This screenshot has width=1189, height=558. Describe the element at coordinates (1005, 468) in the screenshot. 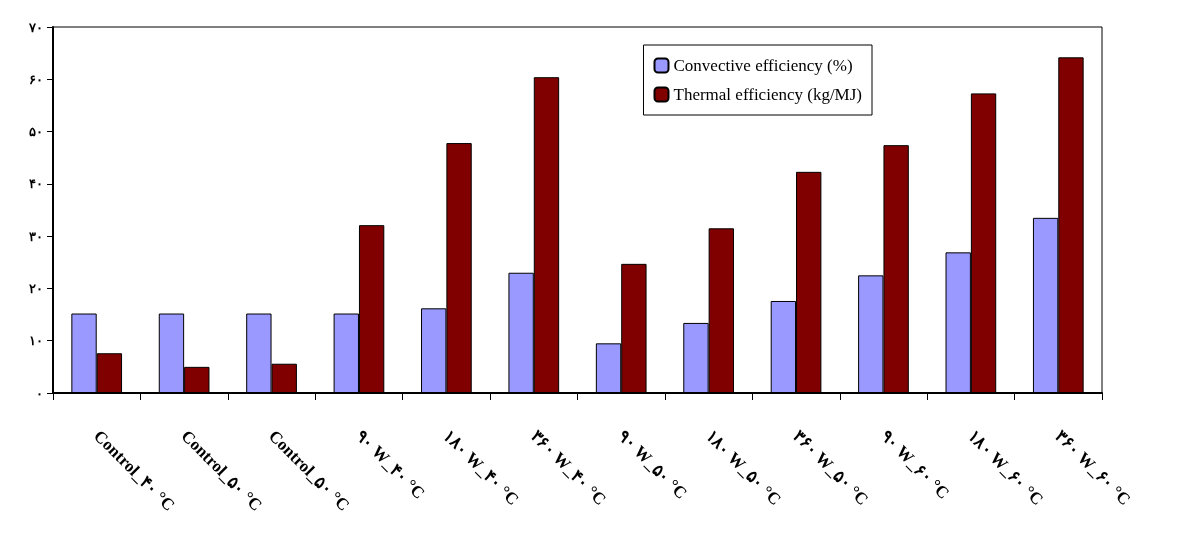

I see `x-tick-label: ۱۸۰ W_۶۰ °C` at that location.